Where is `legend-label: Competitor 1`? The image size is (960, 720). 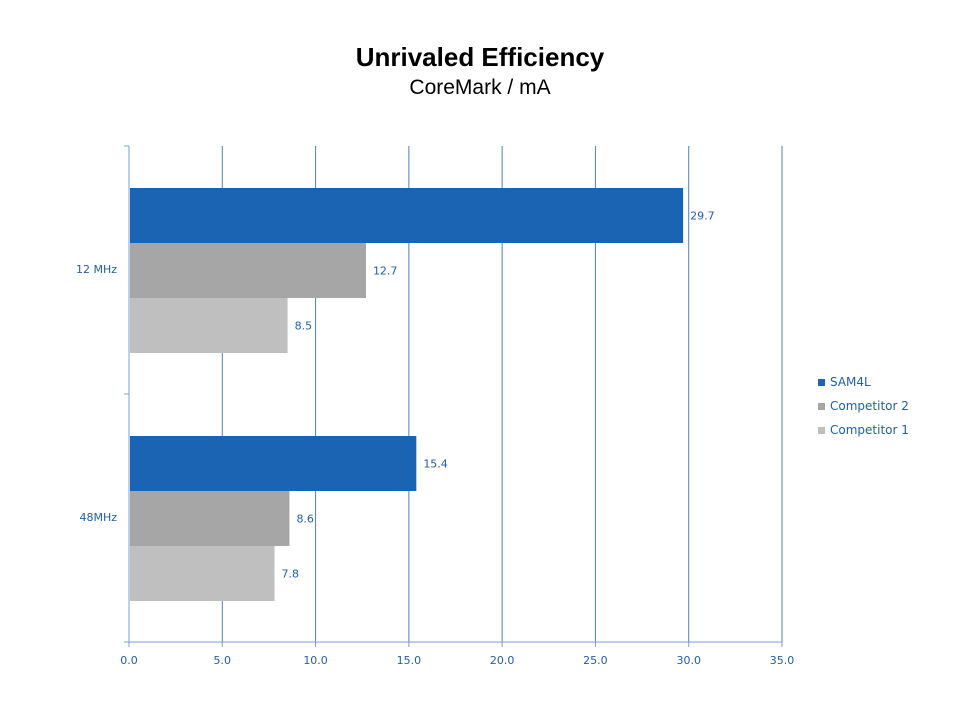
legend-label: Competitor 1 is located at coordinates (869, 430).